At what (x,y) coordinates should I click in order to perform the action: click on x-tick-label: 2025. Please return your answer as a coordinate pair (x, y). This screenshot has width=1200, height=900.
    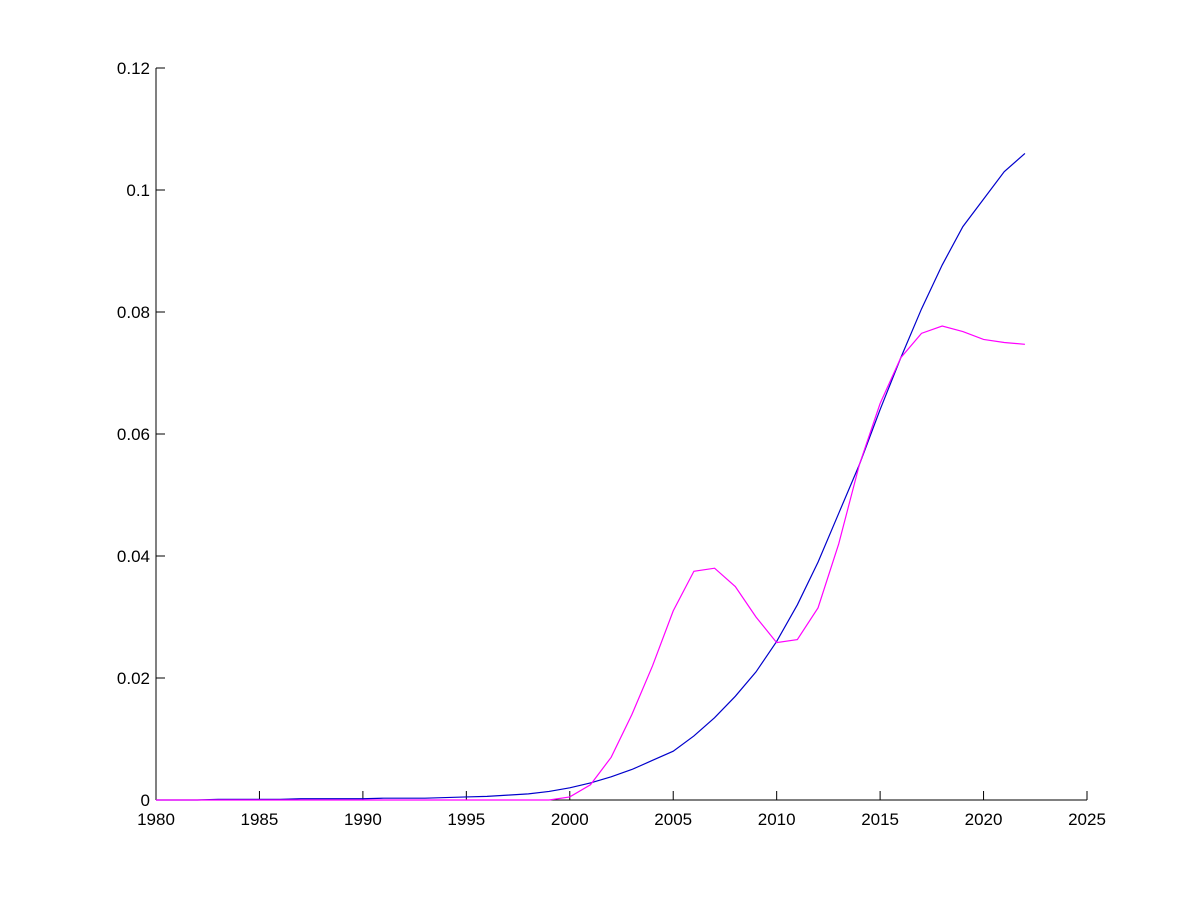
    Looking at the image, I should click on (1087, 819).